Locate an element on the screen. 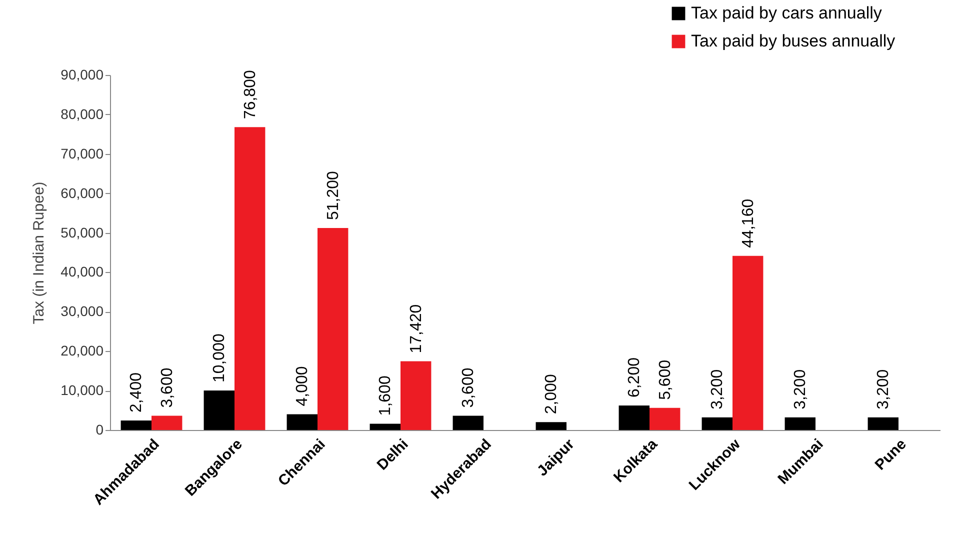  data-label: 6,200 is located at coordinates (635, 377).